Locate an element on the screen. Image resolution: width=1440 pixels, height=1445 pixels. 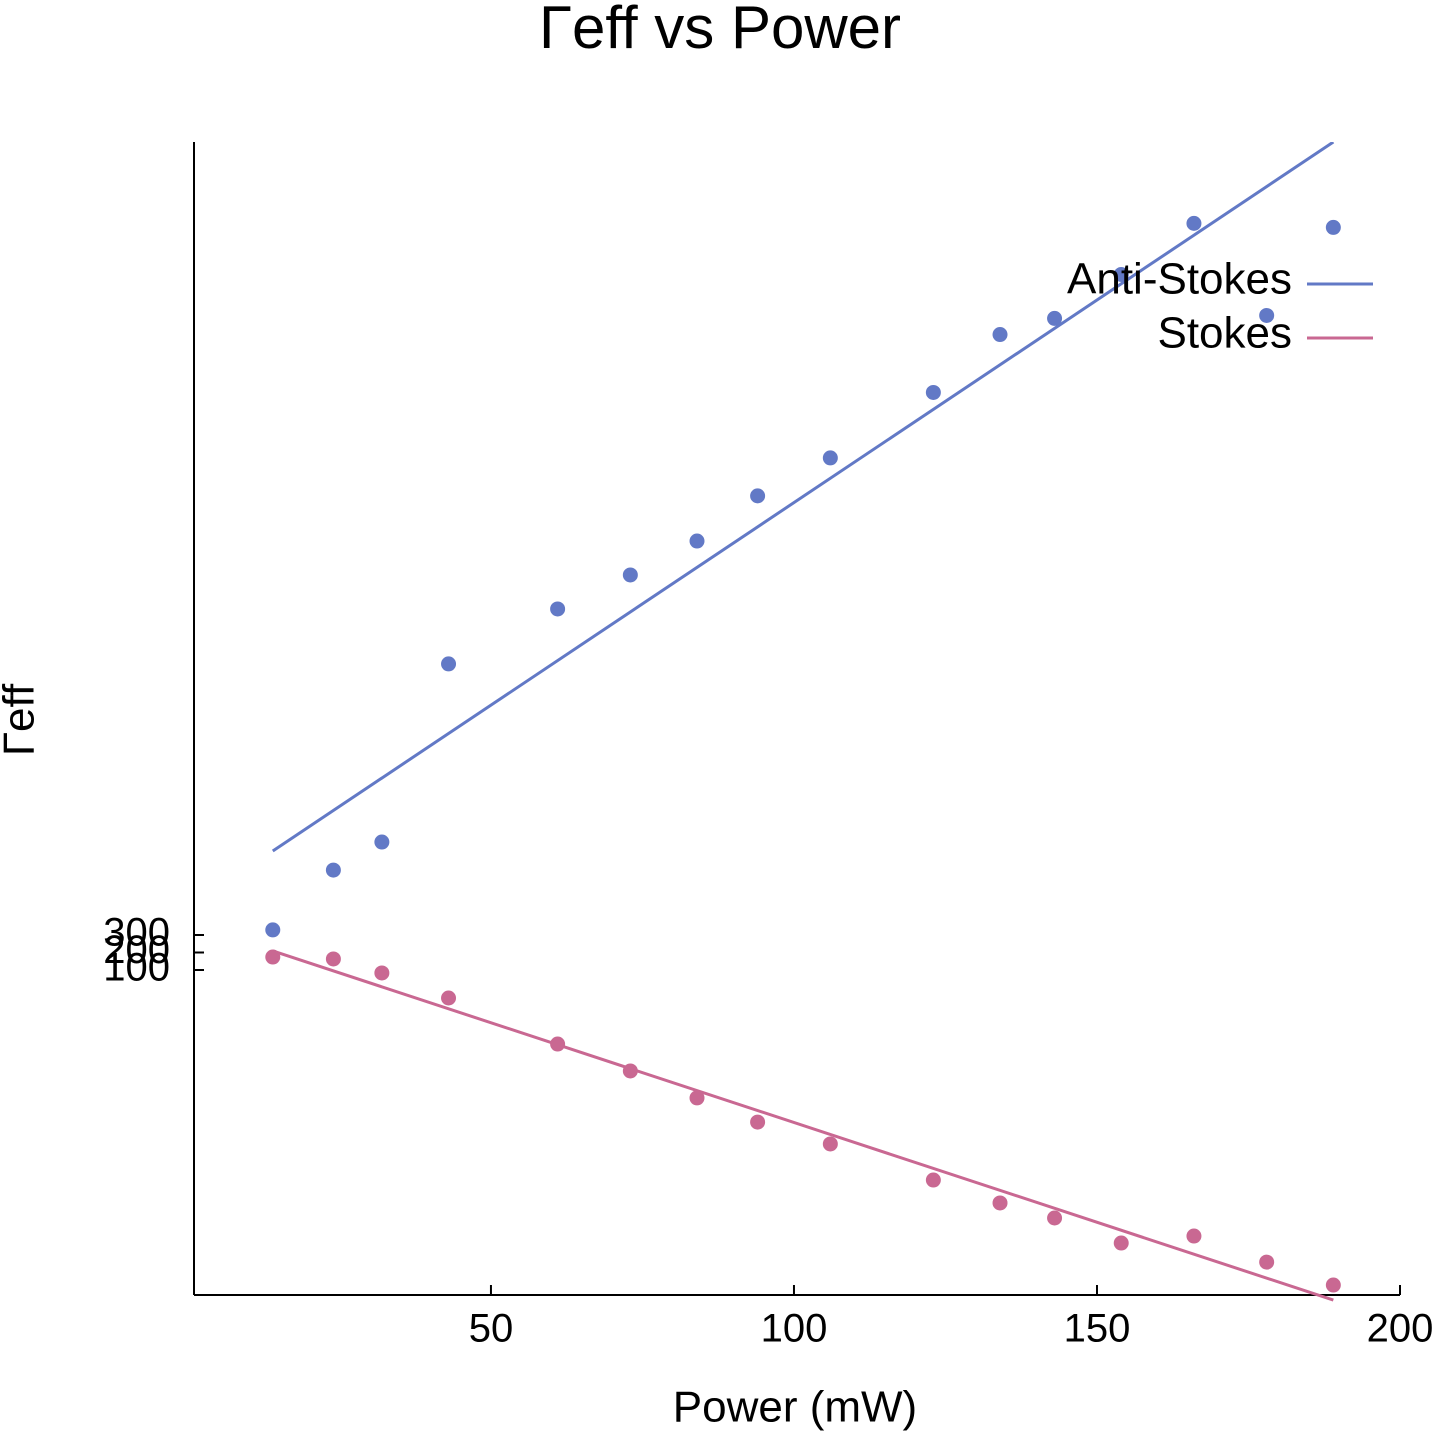
x-axis-label: Power (mW) is located at coordinates (795, 1407).